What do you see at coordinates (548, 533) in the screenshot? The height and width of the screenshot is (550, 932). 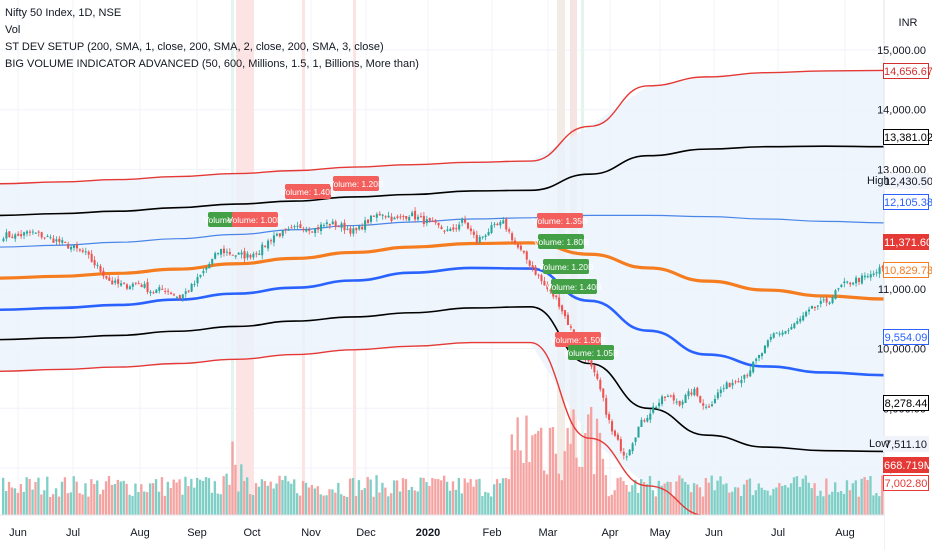 I see `x-tick-label: Mar` at bounding box center [548, 533].